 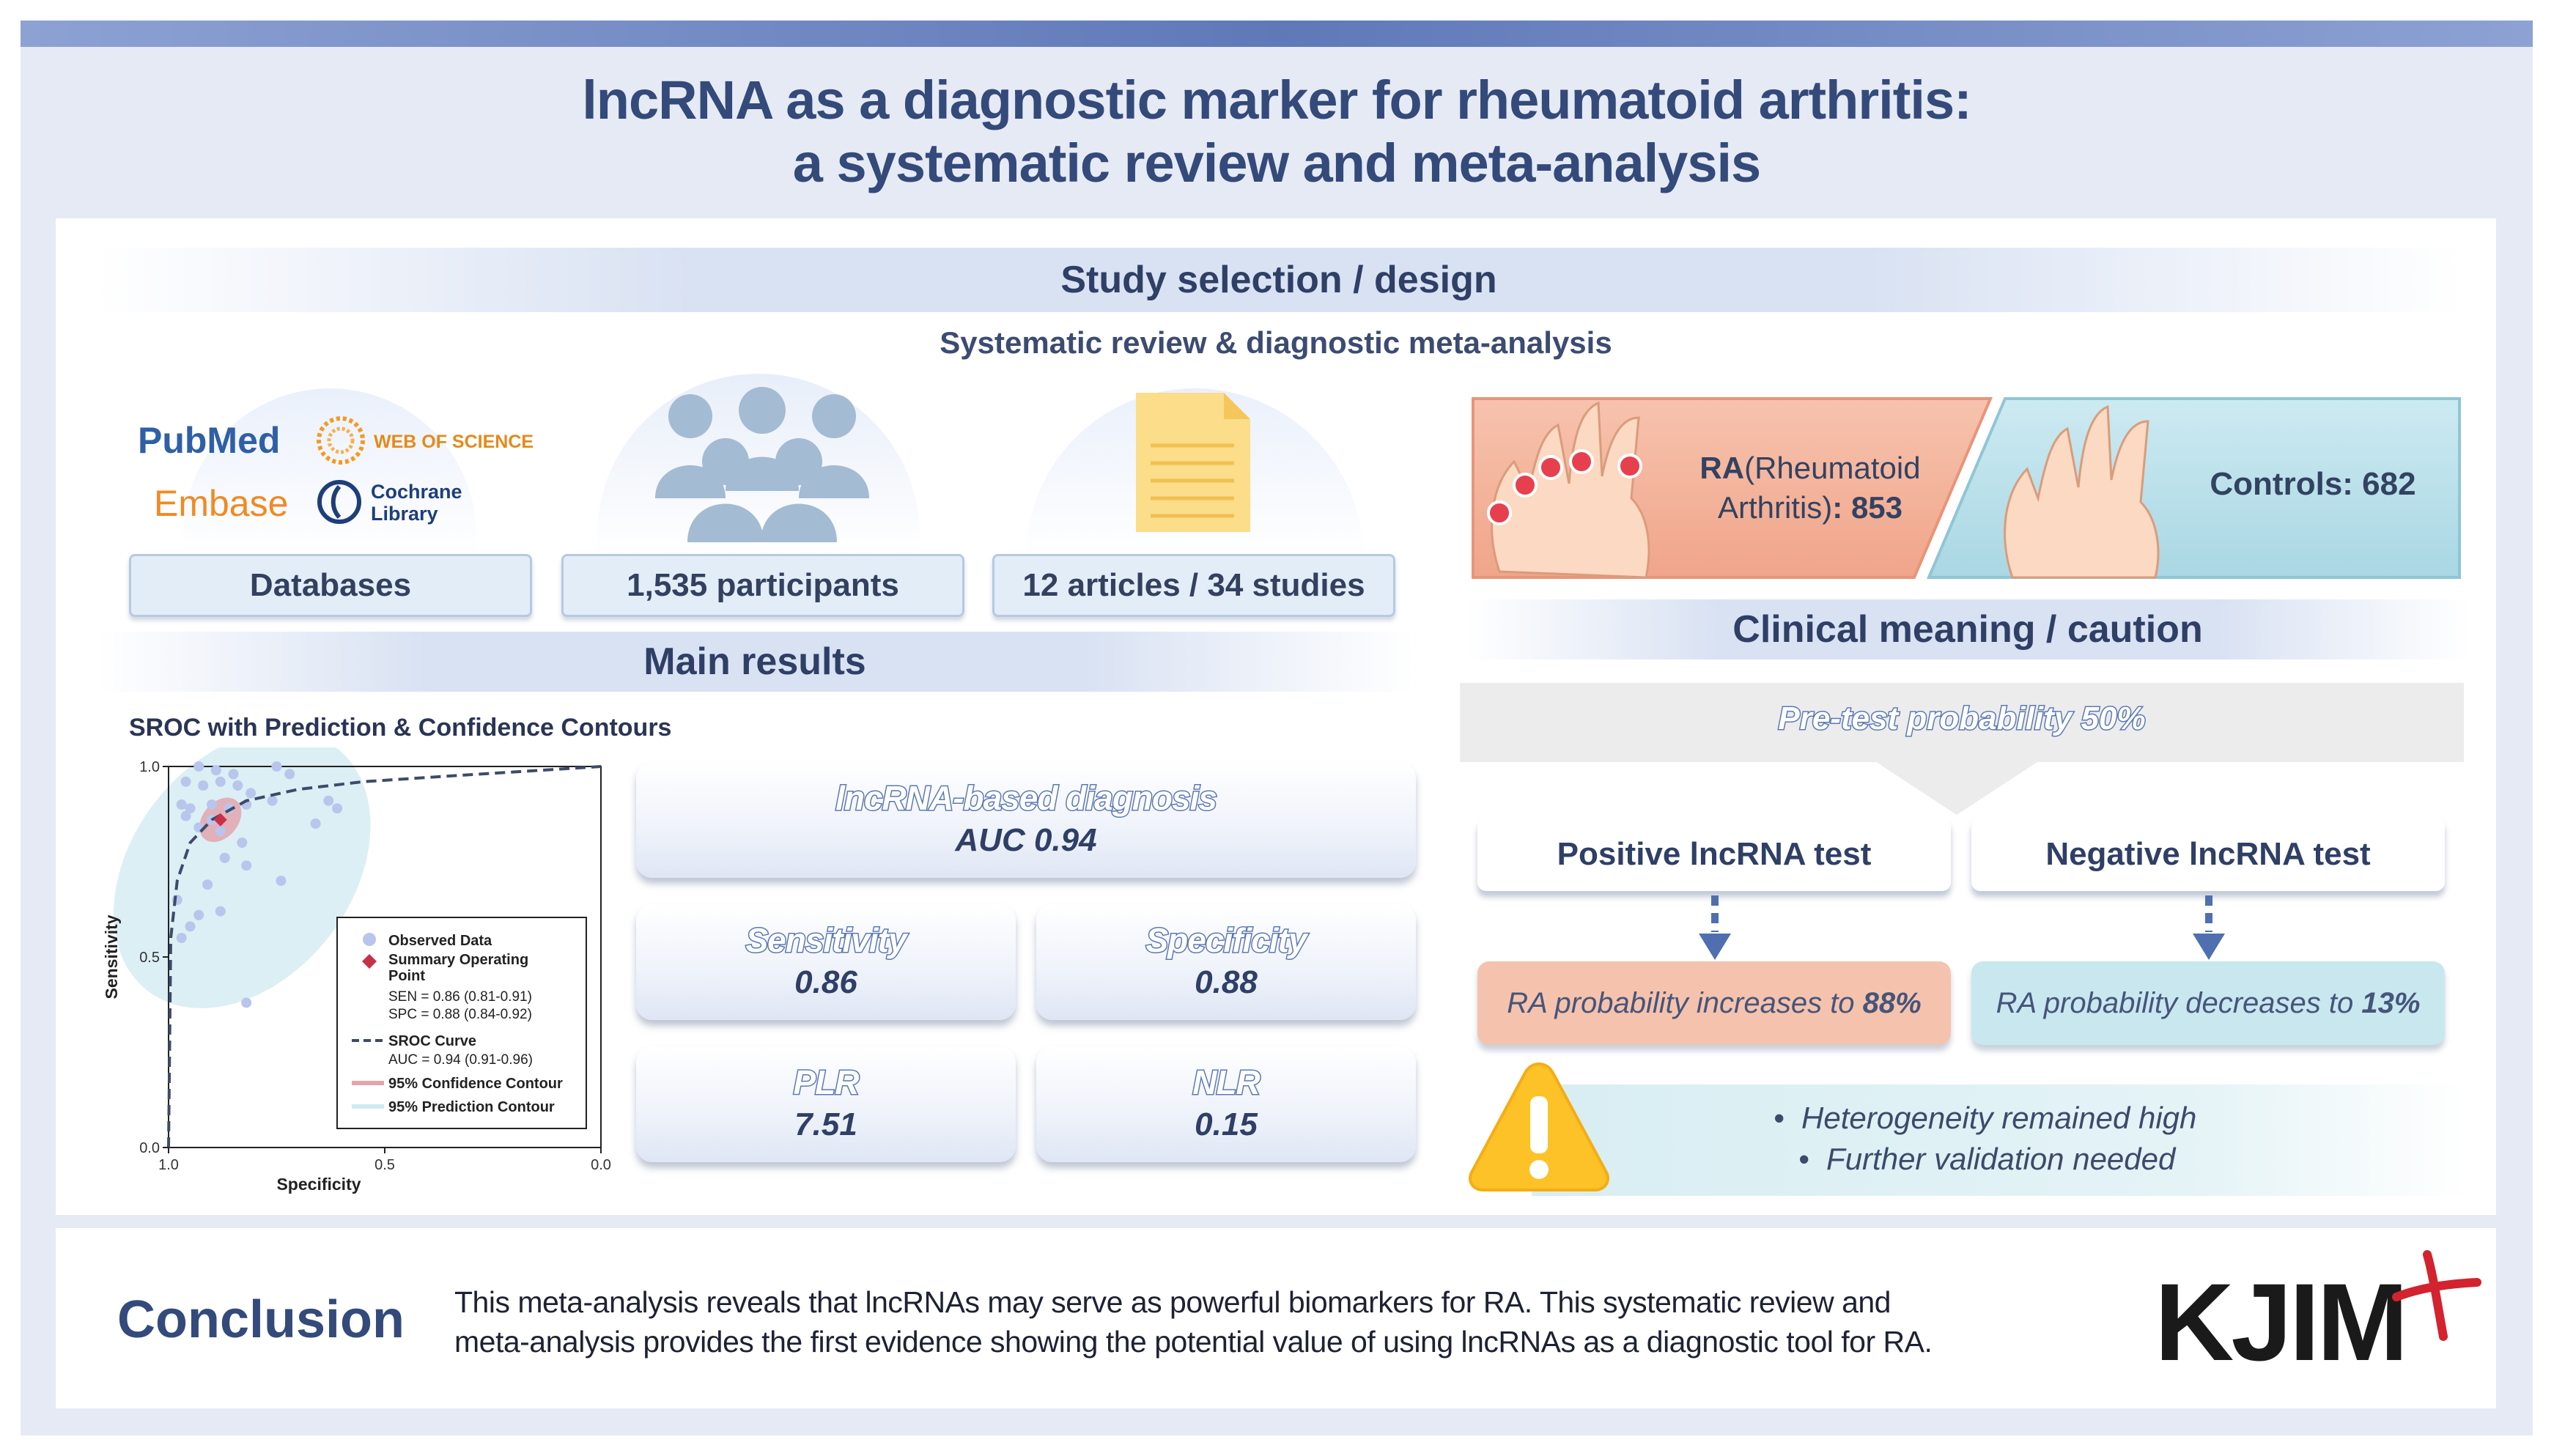 What do you see at coordinates (2208, 1003) in the screenshot?
I see `negative-probability-box: RA probability decreases to 13%` at bounding box center [2208, 1003].